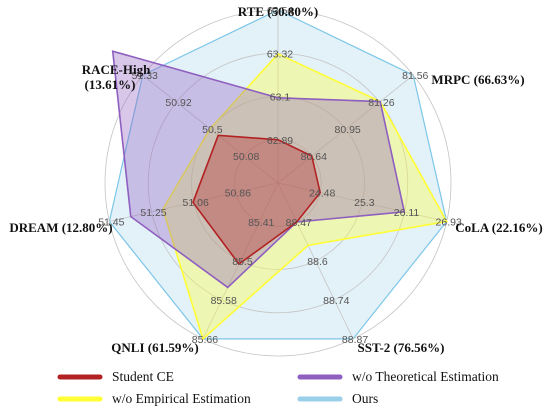 This screenshot has width=556, height=415. What do you see at coordinates (336, 301) in the screenshot?
I see `tick-label: 88.74` at bounding box center [336, 301].